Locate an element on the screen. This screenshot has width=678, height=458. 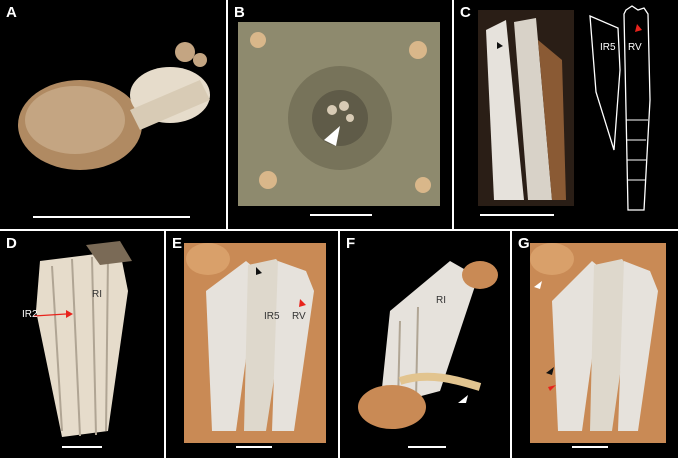
panel-label-c: C is located at coordinates (465, 12).